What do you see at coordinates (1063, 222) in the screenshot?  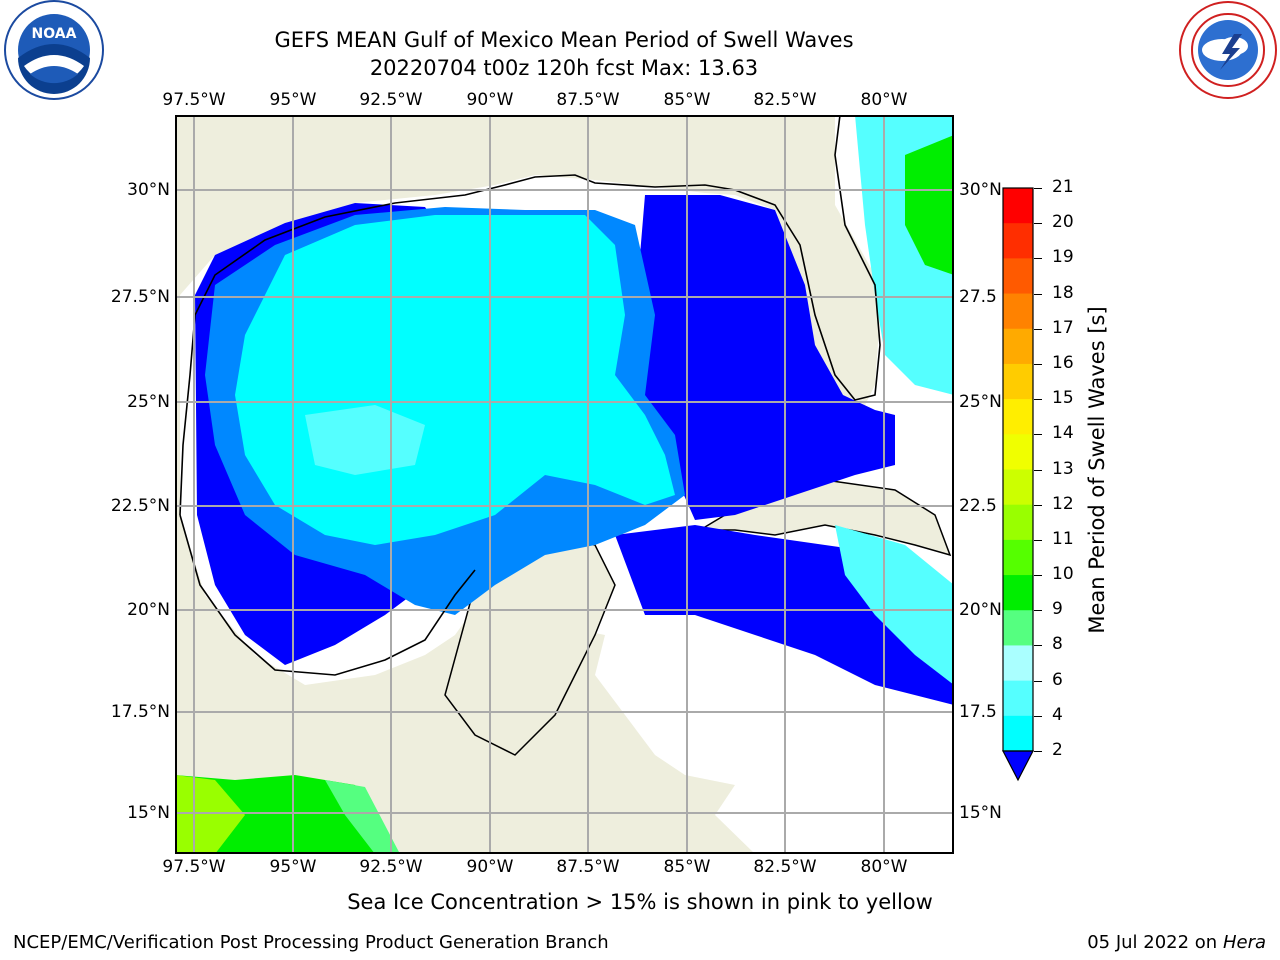 I see `colorbar-tick-label: 20` at bounding box center [1063, 222].